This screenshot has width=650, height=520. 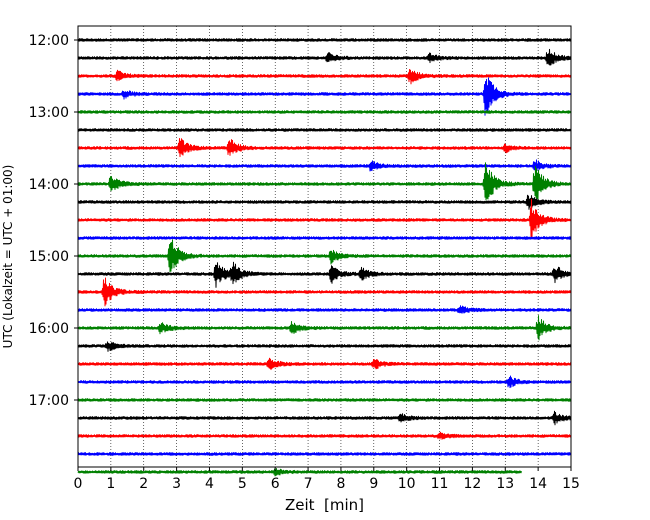 What do you see at coordinates (176, 484) in the screenshot?
I see `x-tick-label: 3` at bounding box center [176, 484].